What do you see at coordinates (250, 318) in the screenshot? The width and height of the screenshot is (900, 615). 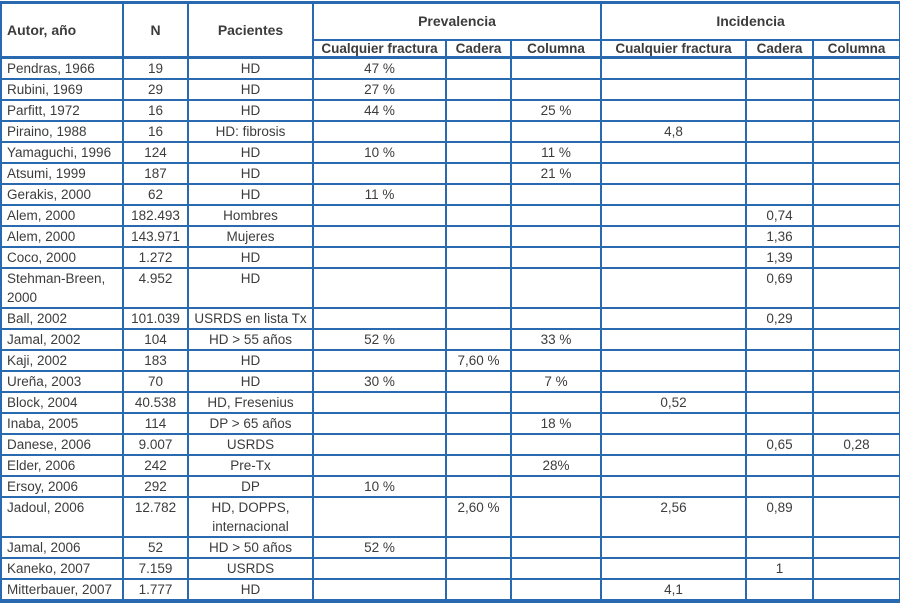 I see `cell-pacientes: USRDS en lista Tx` at bounding box center [250, 318].